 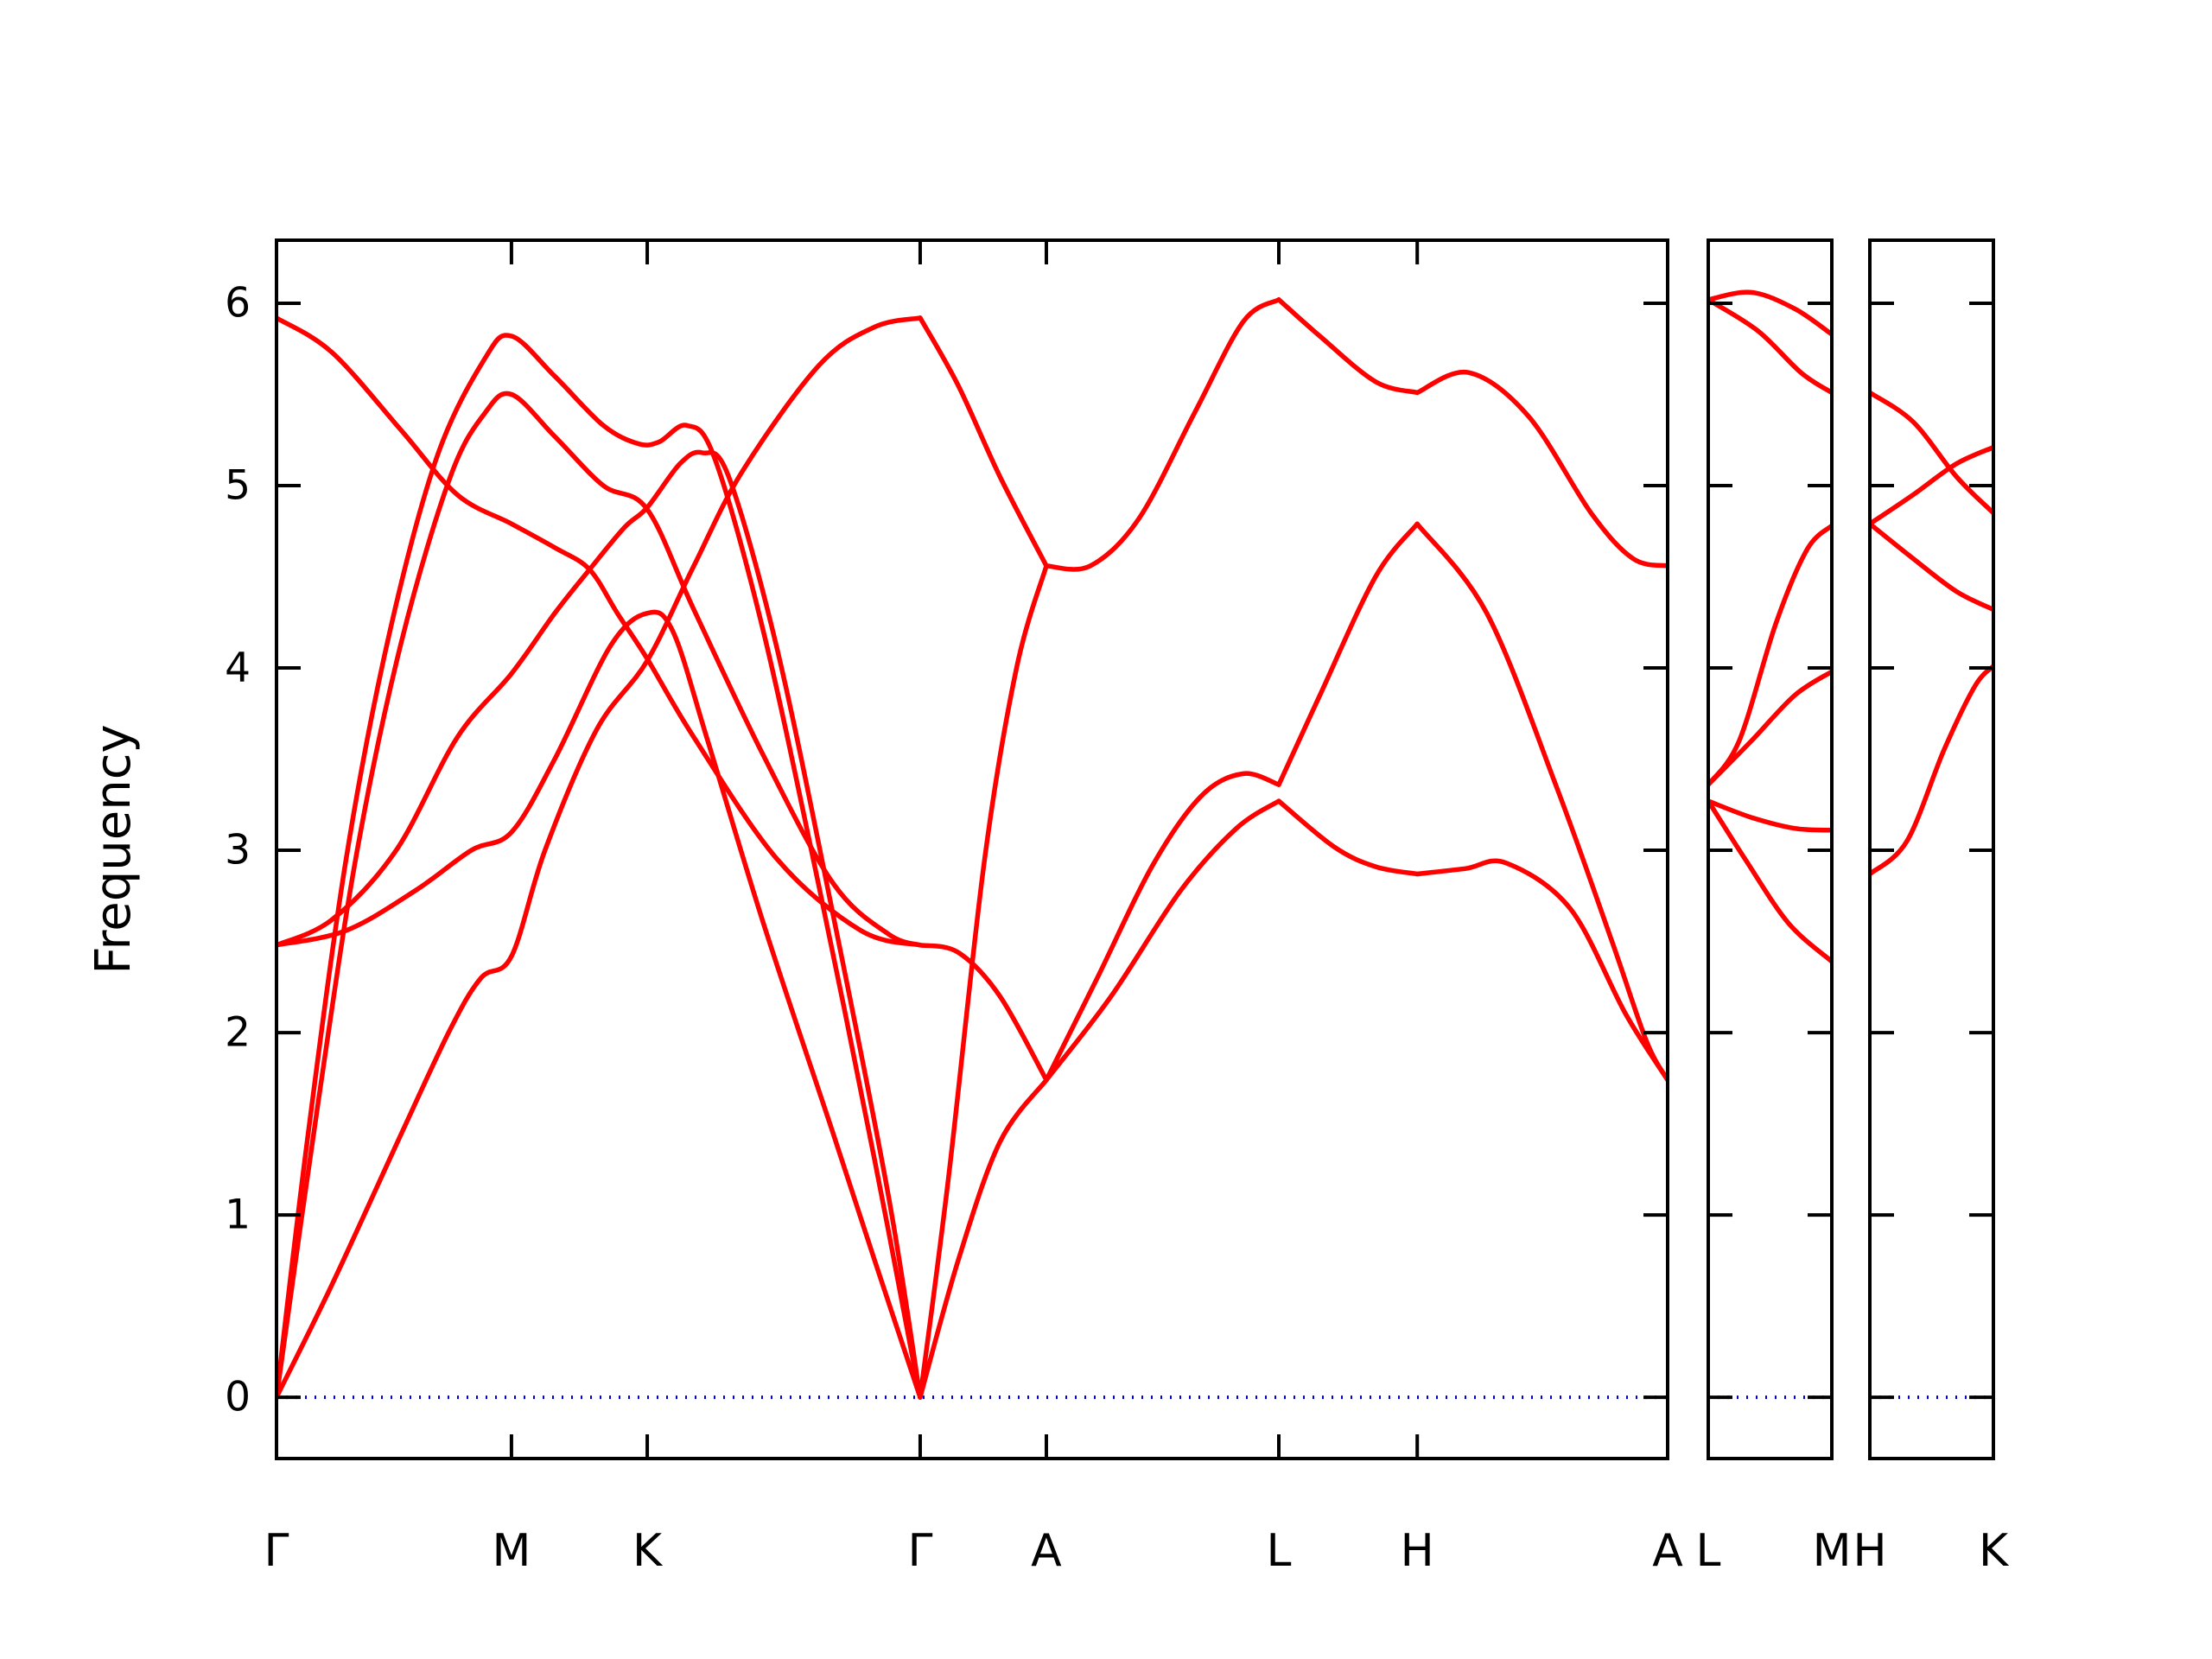 I want to click on y-tick-label: 0, so click(x=238, y=1397).